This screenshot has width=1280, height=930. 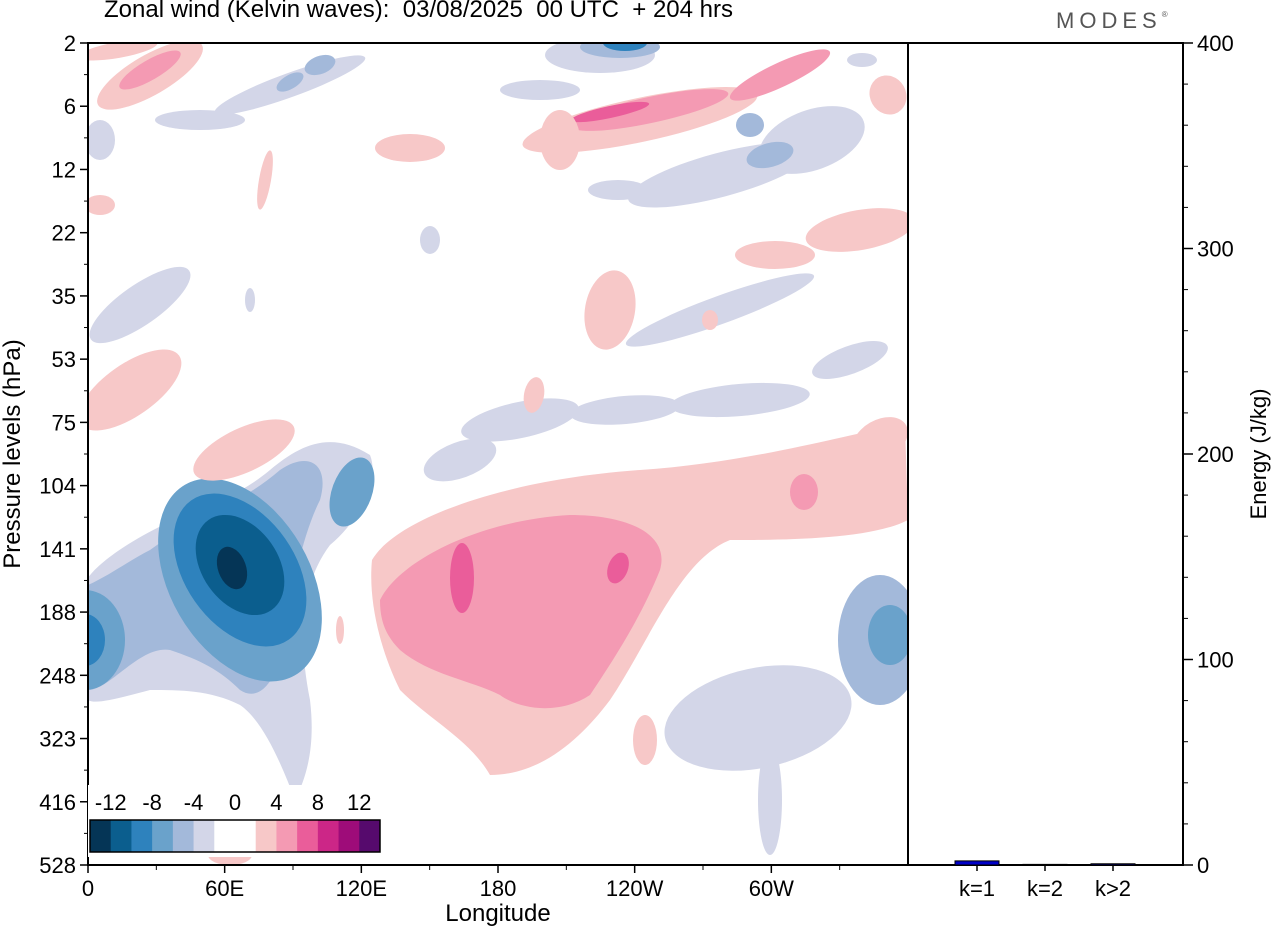 I want to click on y-tick-label: 528, so click(x=57, y=865).